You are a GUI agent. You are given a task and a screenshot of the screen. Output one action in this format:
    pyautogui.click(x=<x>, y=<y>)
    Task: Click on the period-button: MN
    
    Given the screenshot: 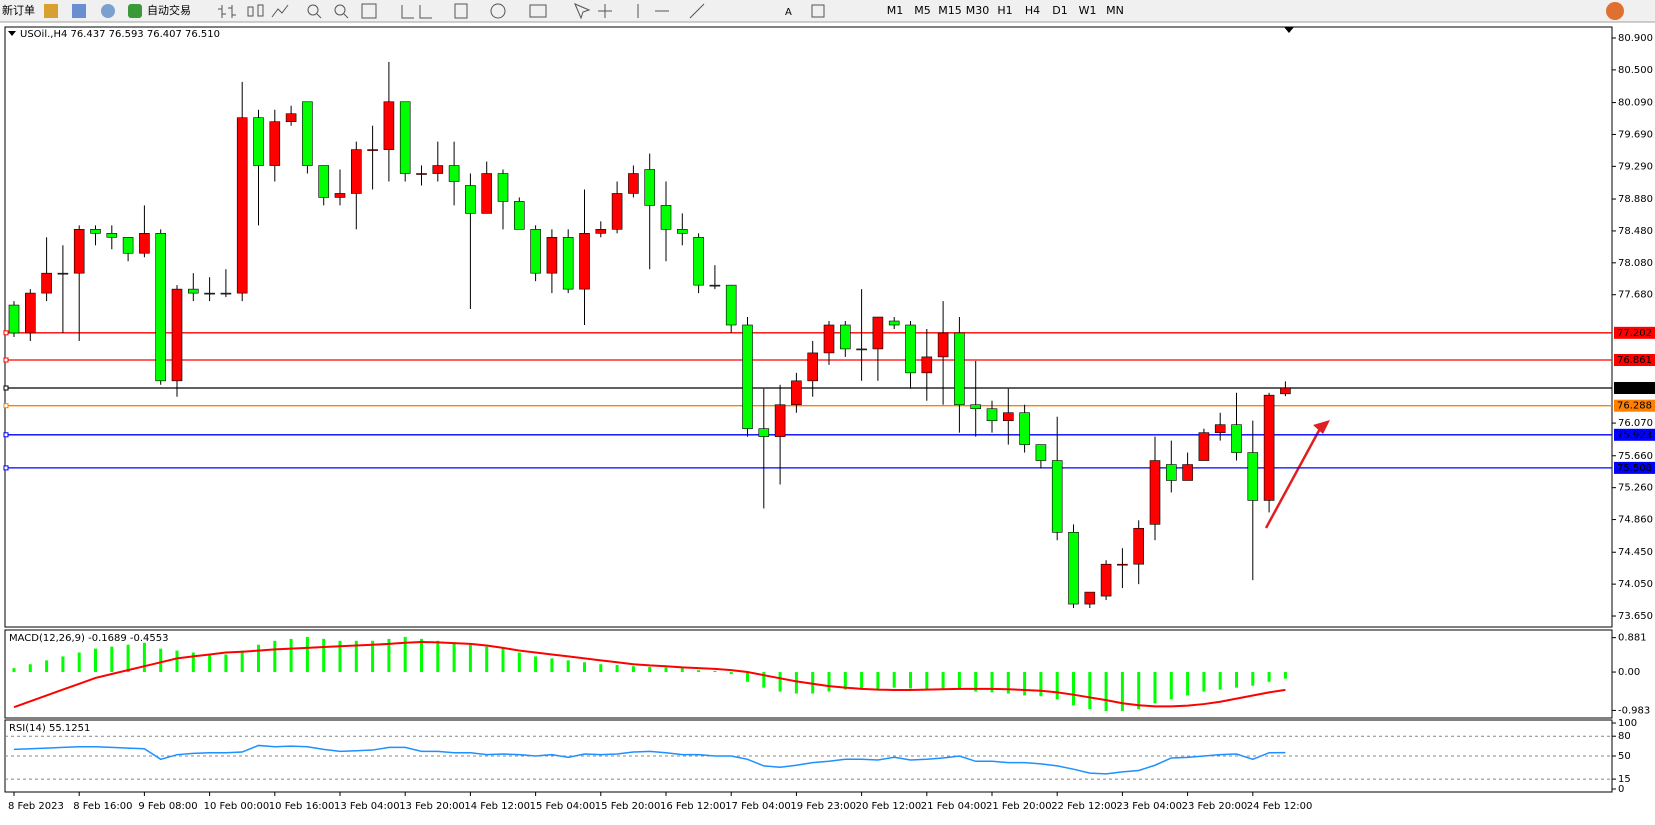 What is the action you would take?
    pyautogui.click(x=1115, y=10)
    